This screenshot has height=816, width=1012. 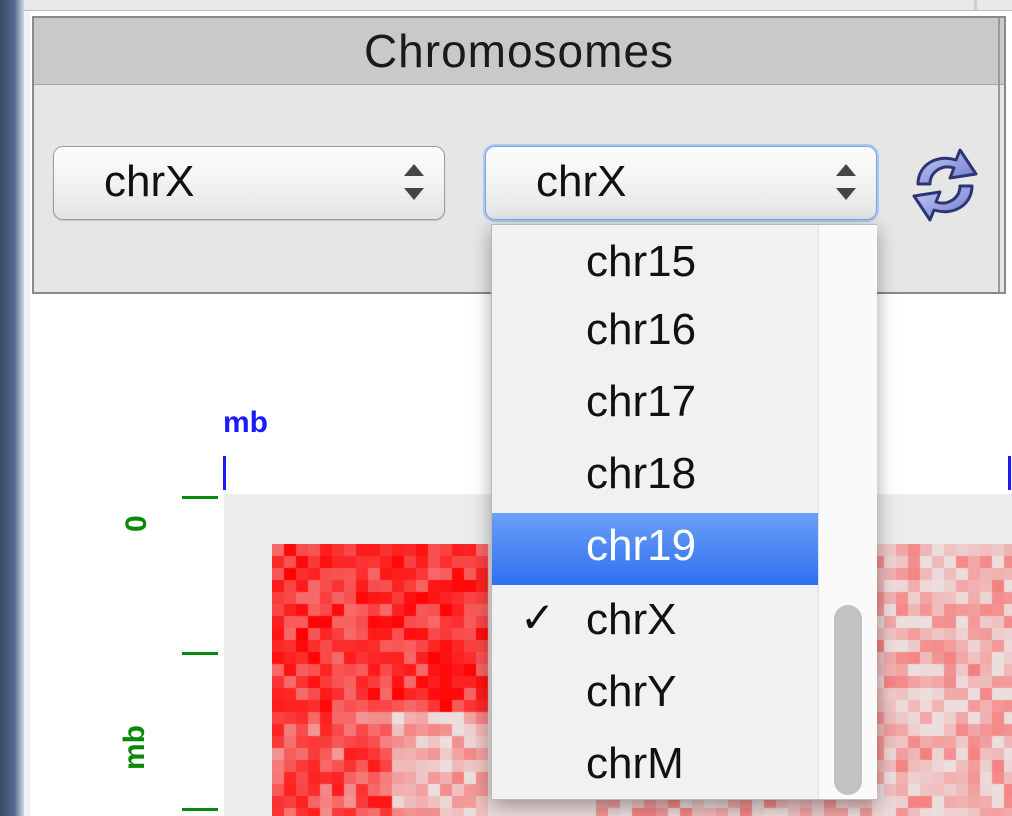 I want to click on panel-divider, so click(x=999, y=155).